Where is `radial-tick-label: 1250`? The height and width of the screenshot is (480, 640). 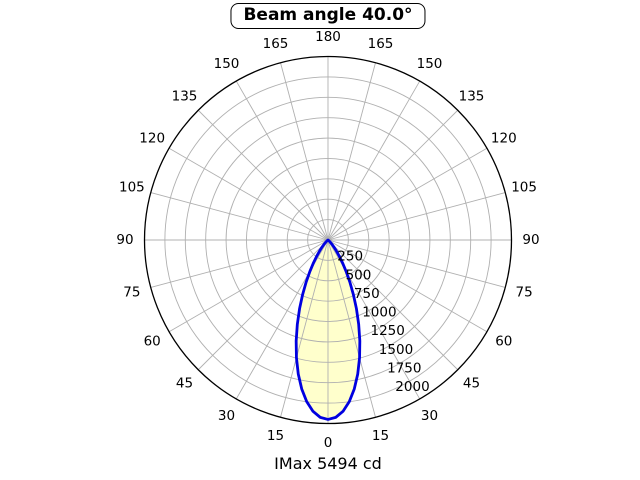 radial-tick-label: 1250 is located at coordinates (388, 331).